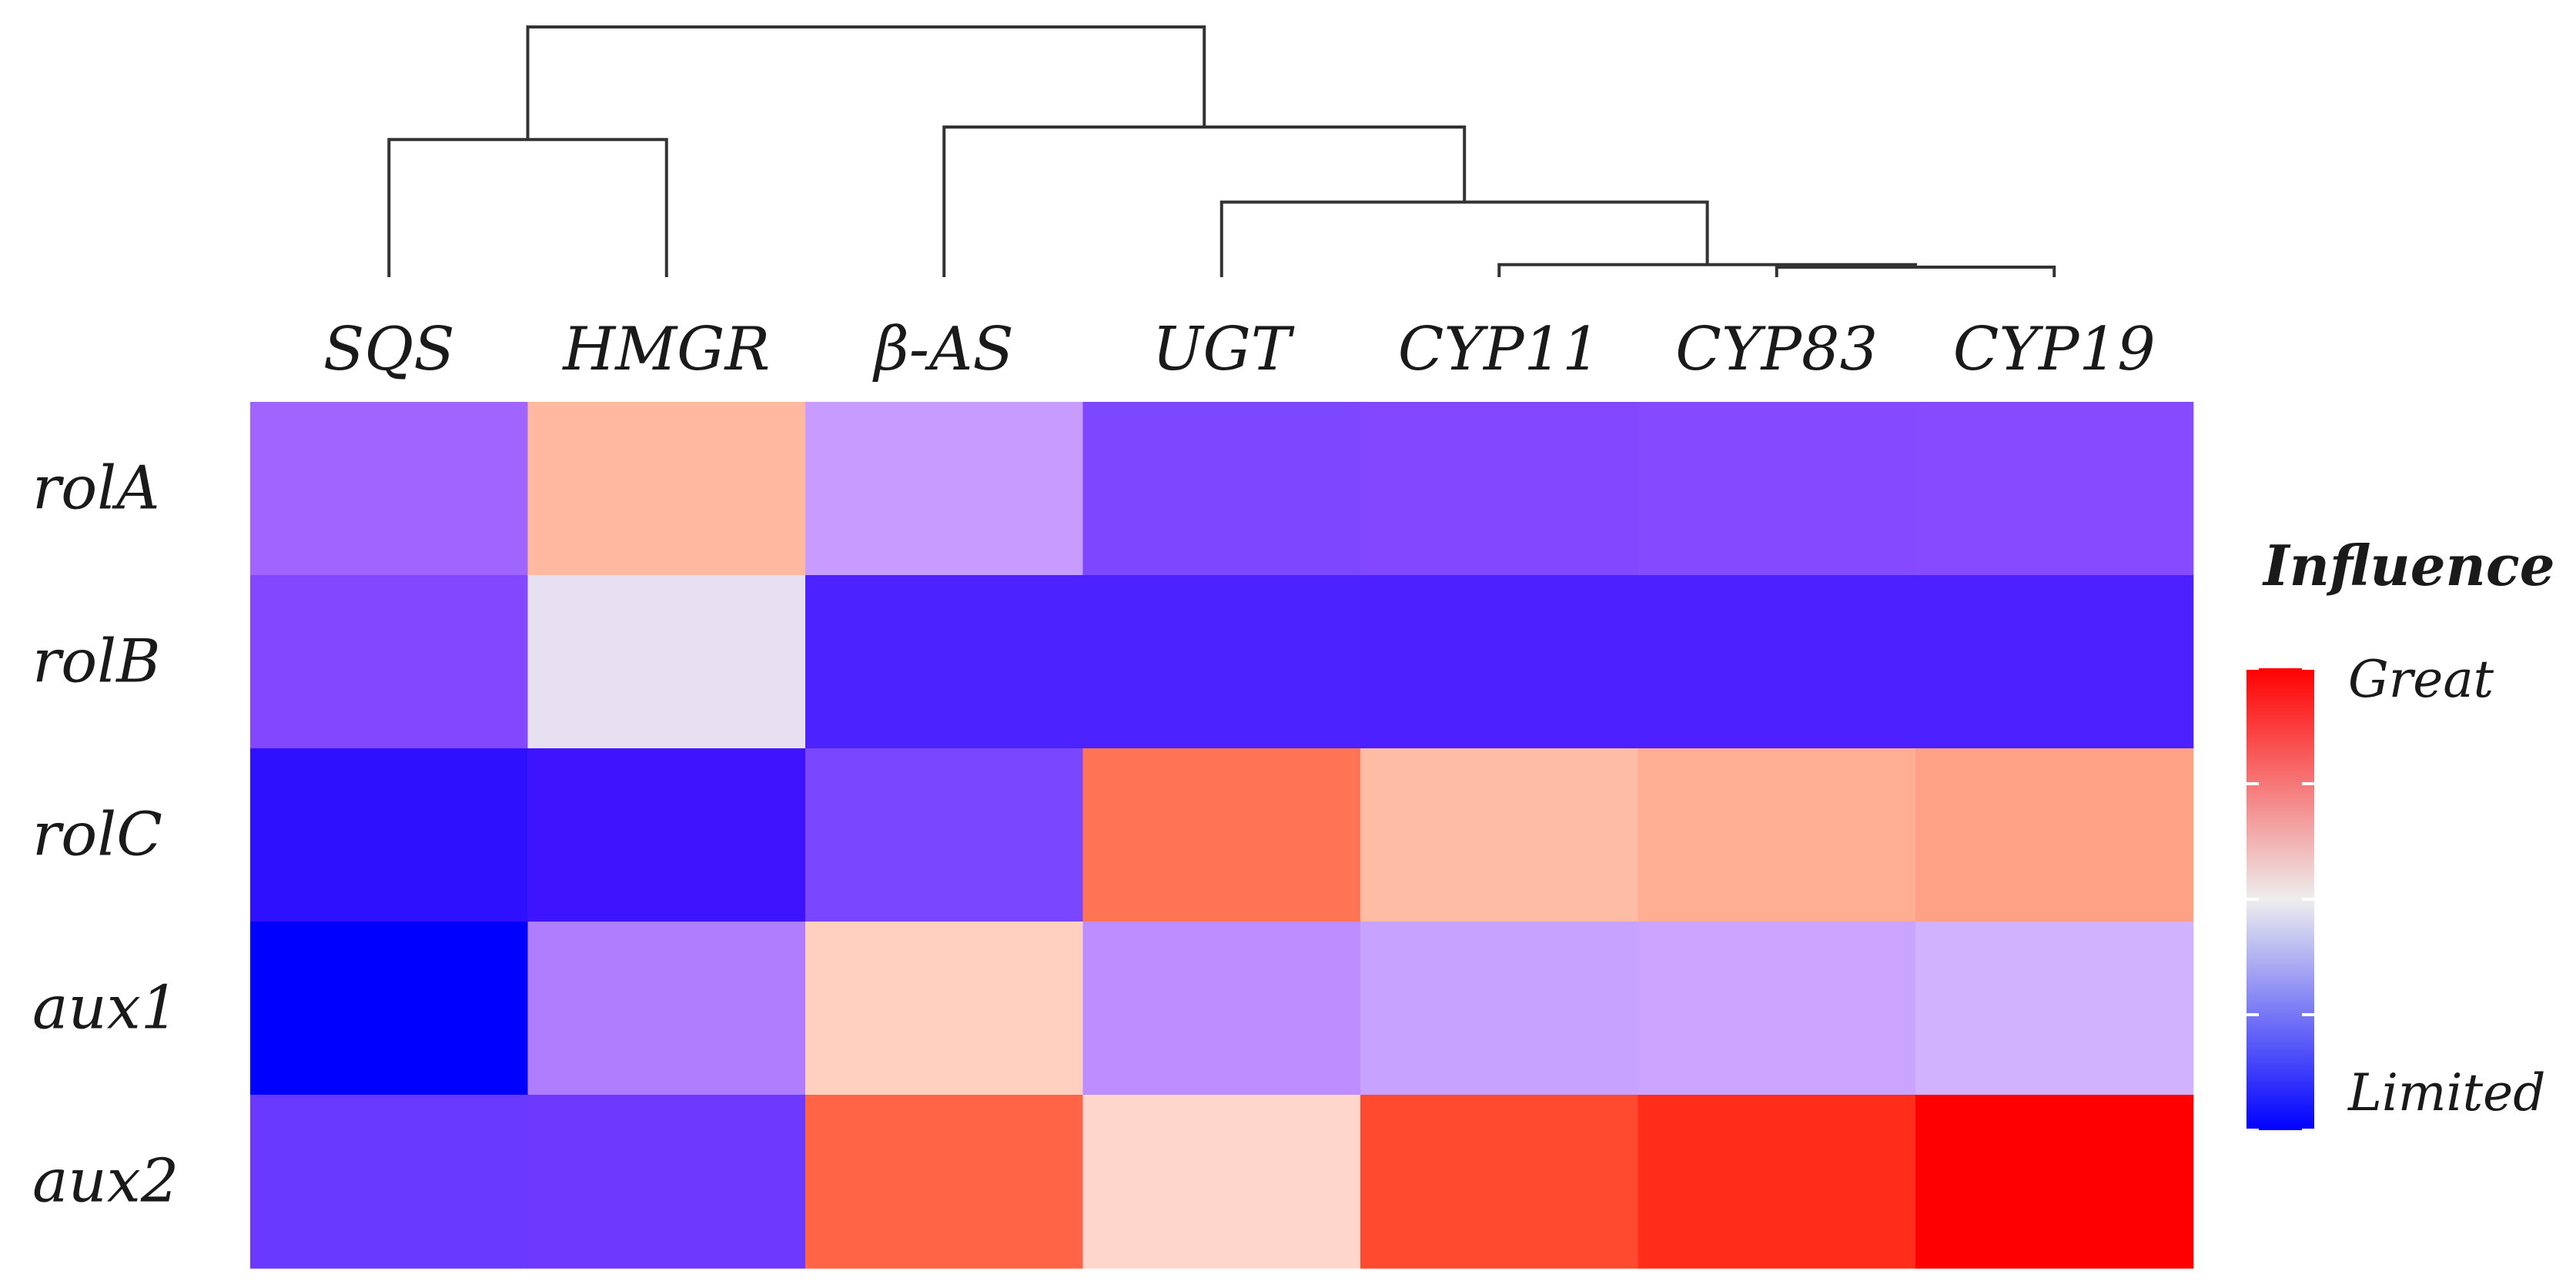  What do you see at coordinates (389, 835) in the screenshot?
I see `cell-rolC-SQS` at bounding box center [389, 835].